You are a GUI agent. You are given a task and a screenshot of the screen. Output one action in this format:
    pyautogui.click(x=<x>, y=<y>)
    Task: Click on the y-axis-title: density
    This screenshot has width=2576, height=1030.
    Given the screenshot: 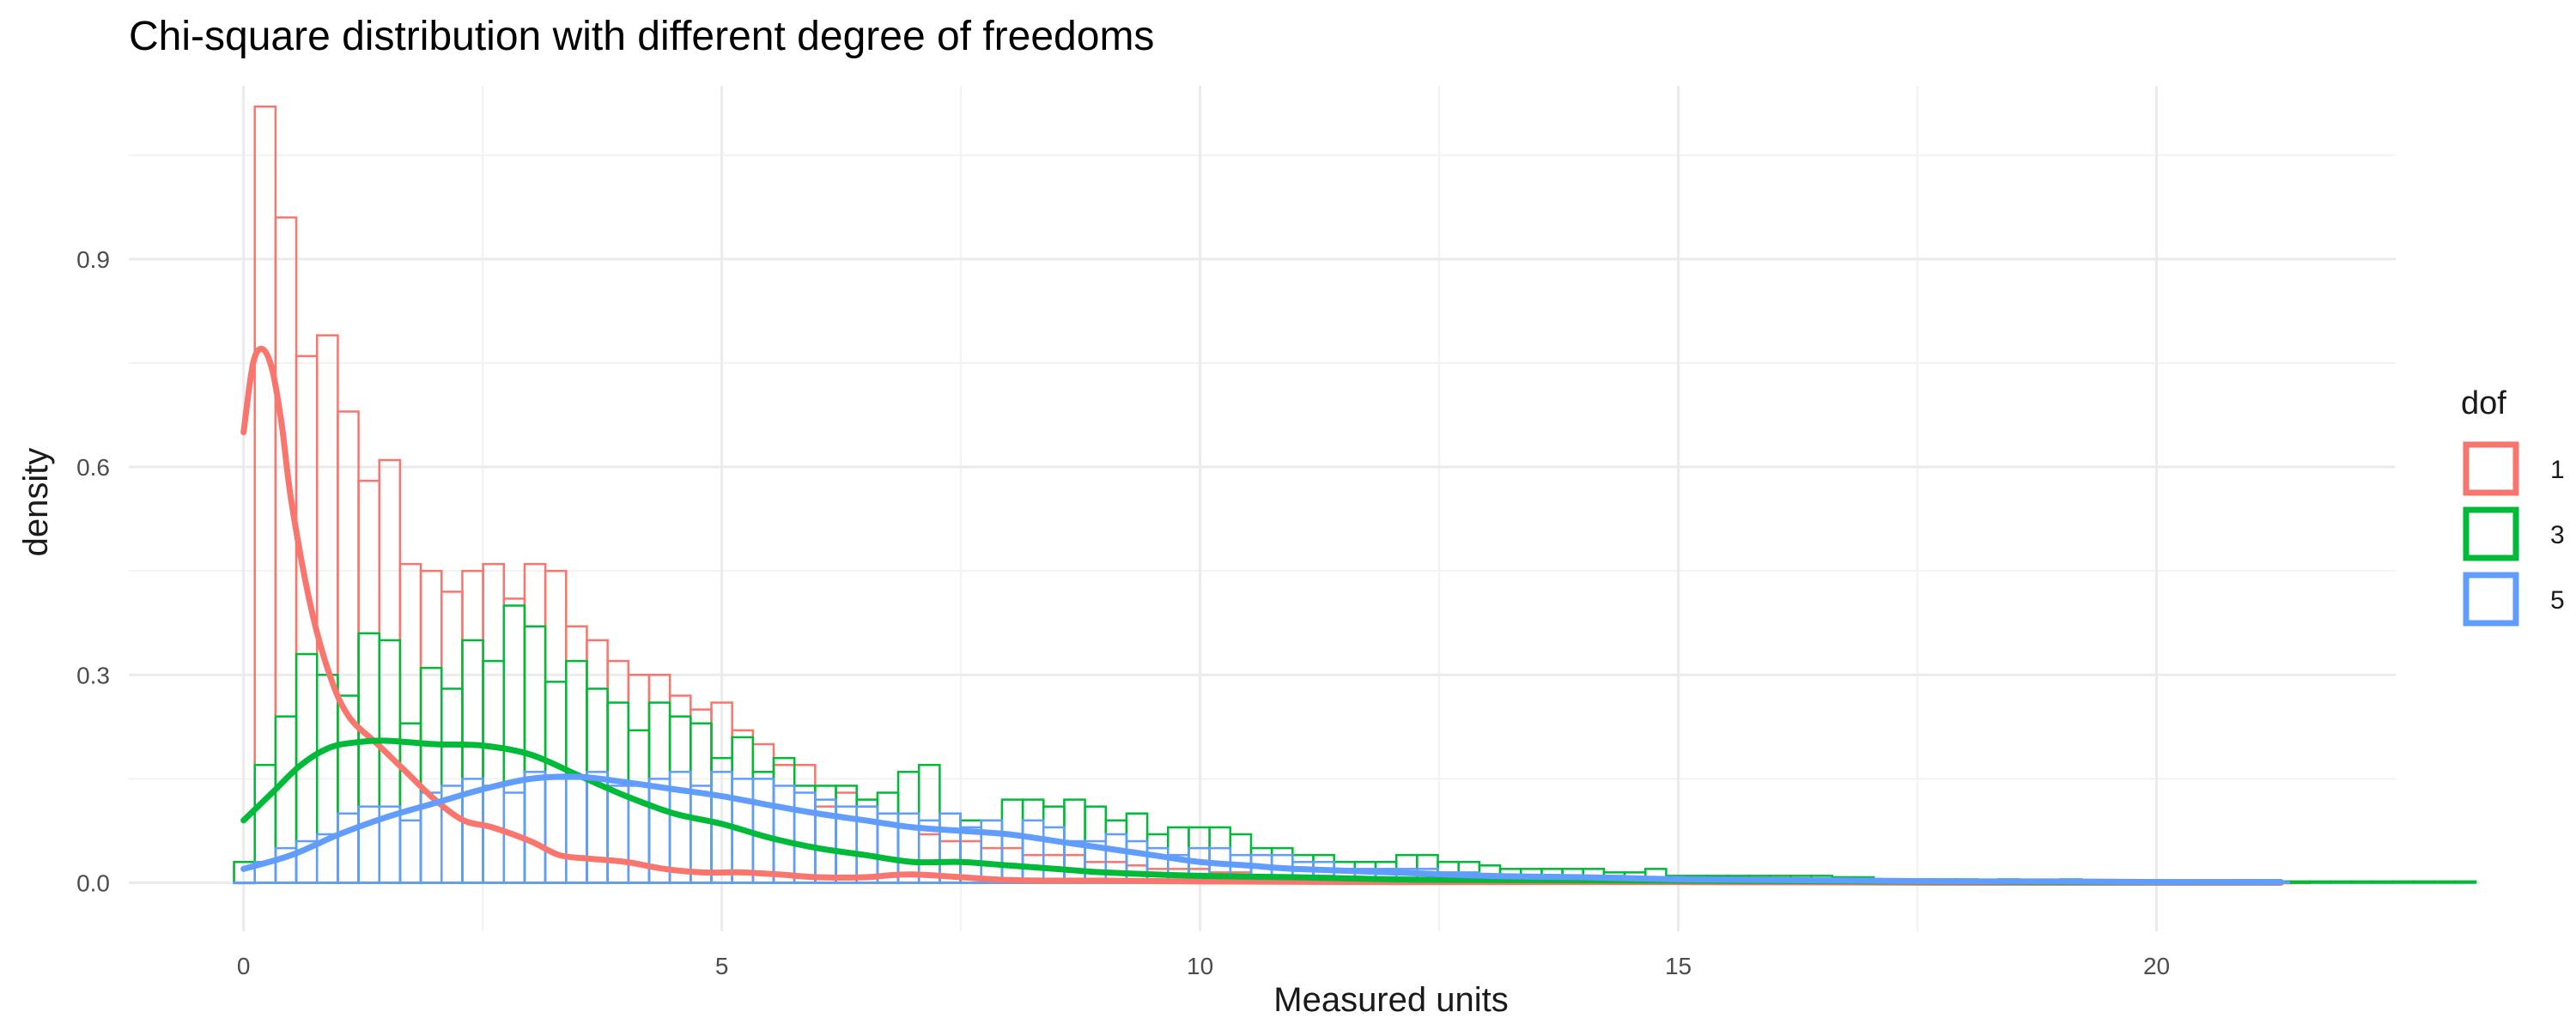 What is the action you would take?
    pyautogui.click(x=36, y=502)
    